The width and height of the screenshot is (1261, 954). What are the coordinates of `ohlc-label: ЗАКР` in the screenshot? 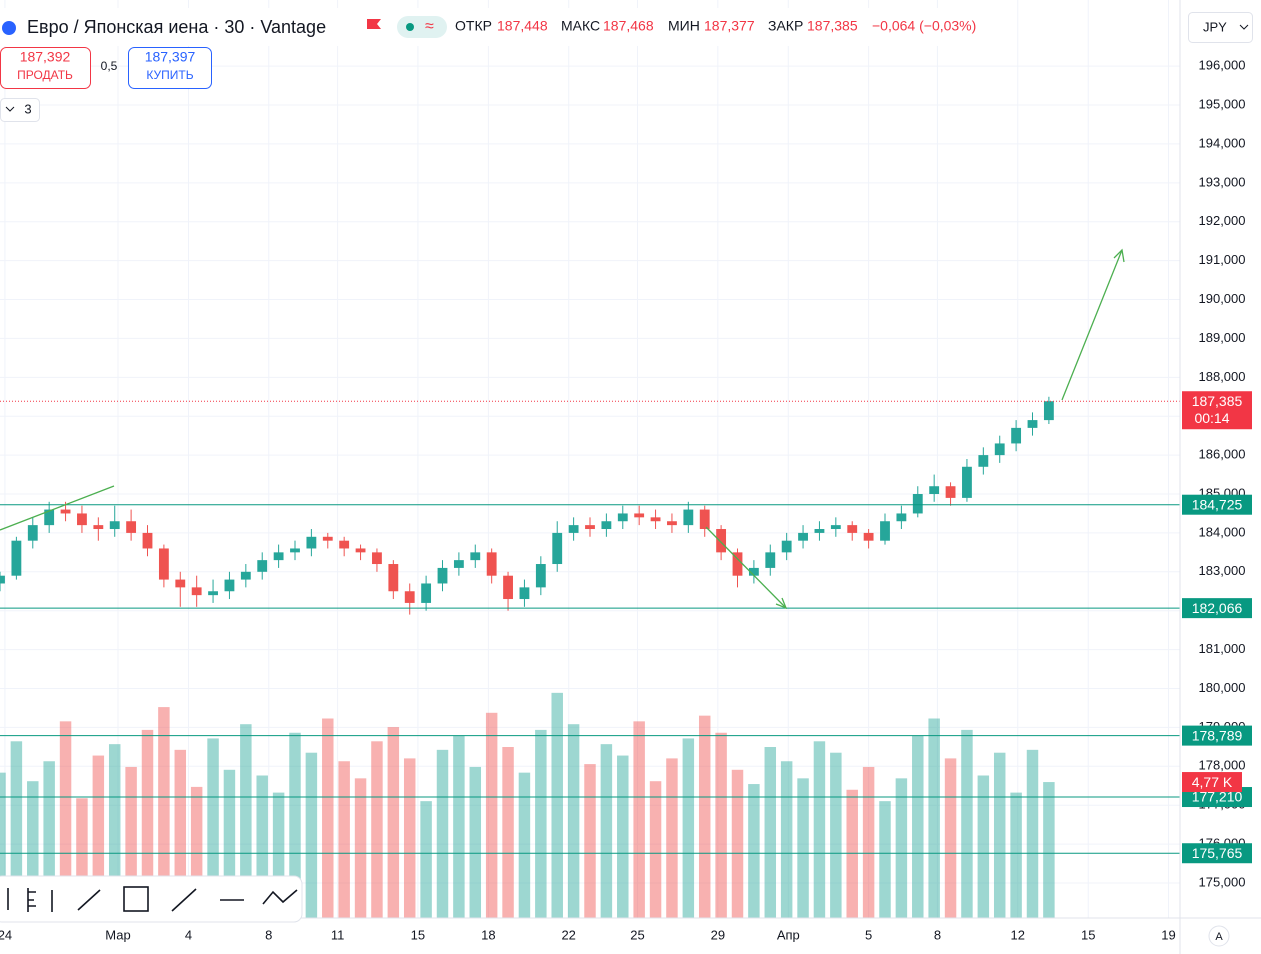 It's located at (785, 26).